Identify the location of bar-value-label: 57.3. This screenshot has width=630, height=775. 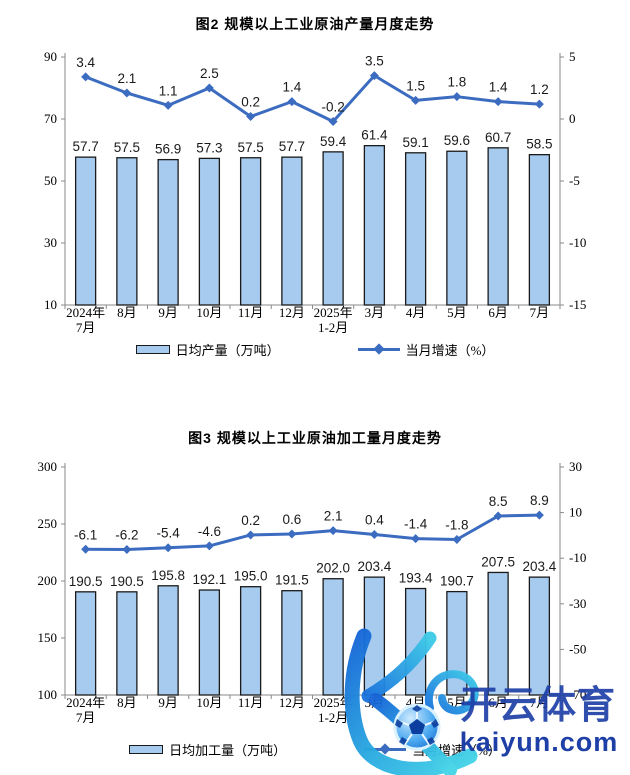
(209, 147).